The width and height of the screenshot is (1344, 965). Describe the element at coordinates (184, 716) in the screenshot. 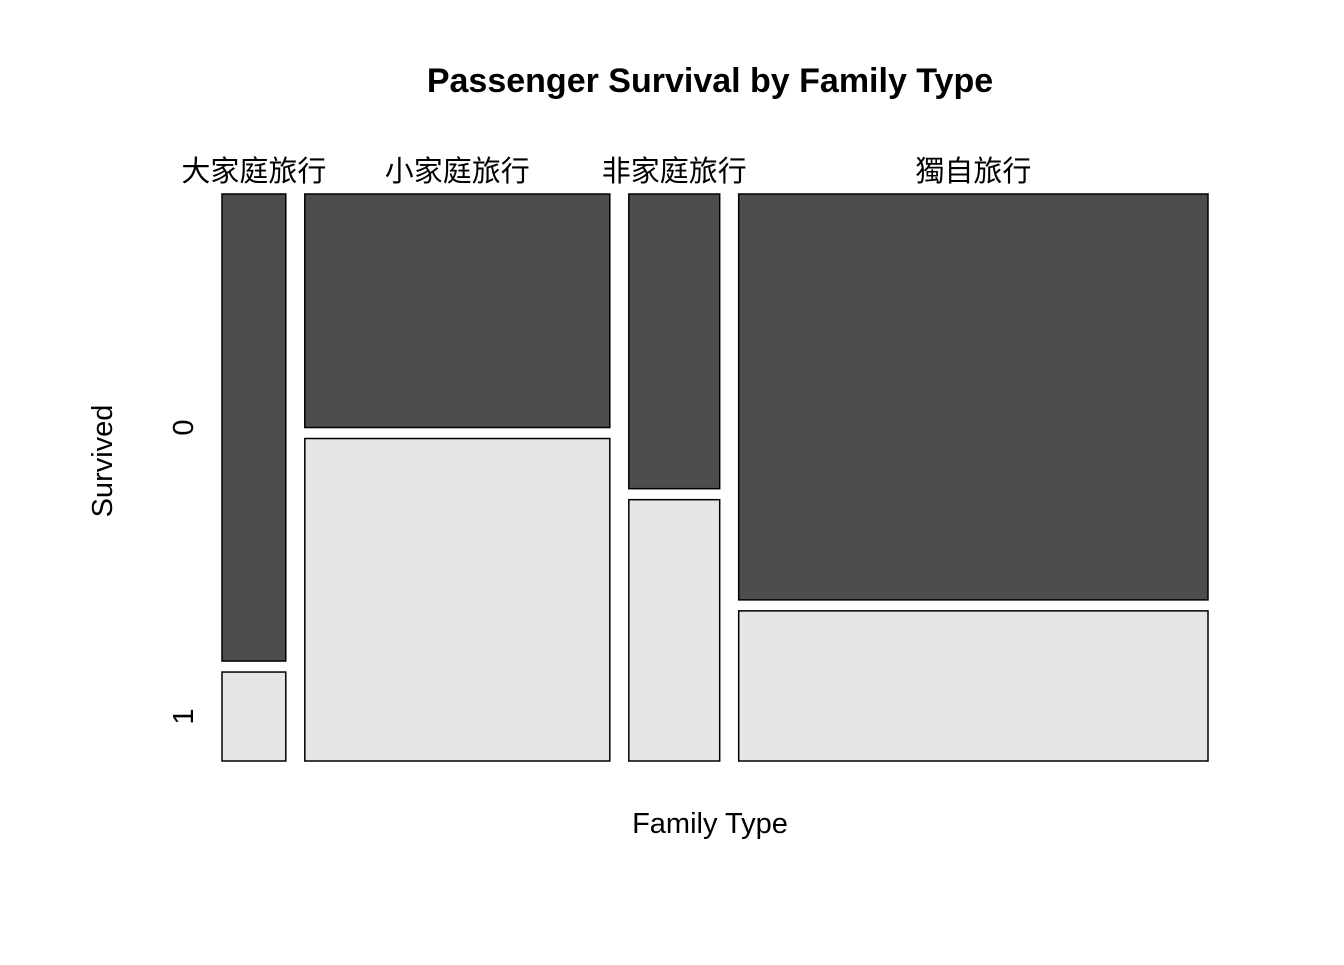

I see `level-tick-1: 1` at that location.